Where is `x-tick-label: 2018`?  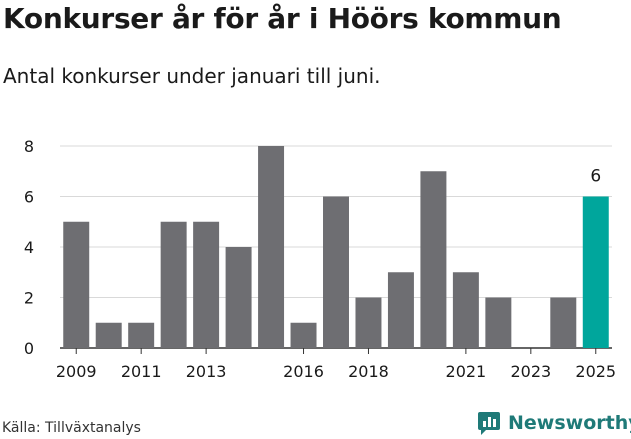
x-tick-label: 2018 is located at coordinates (368, 371).